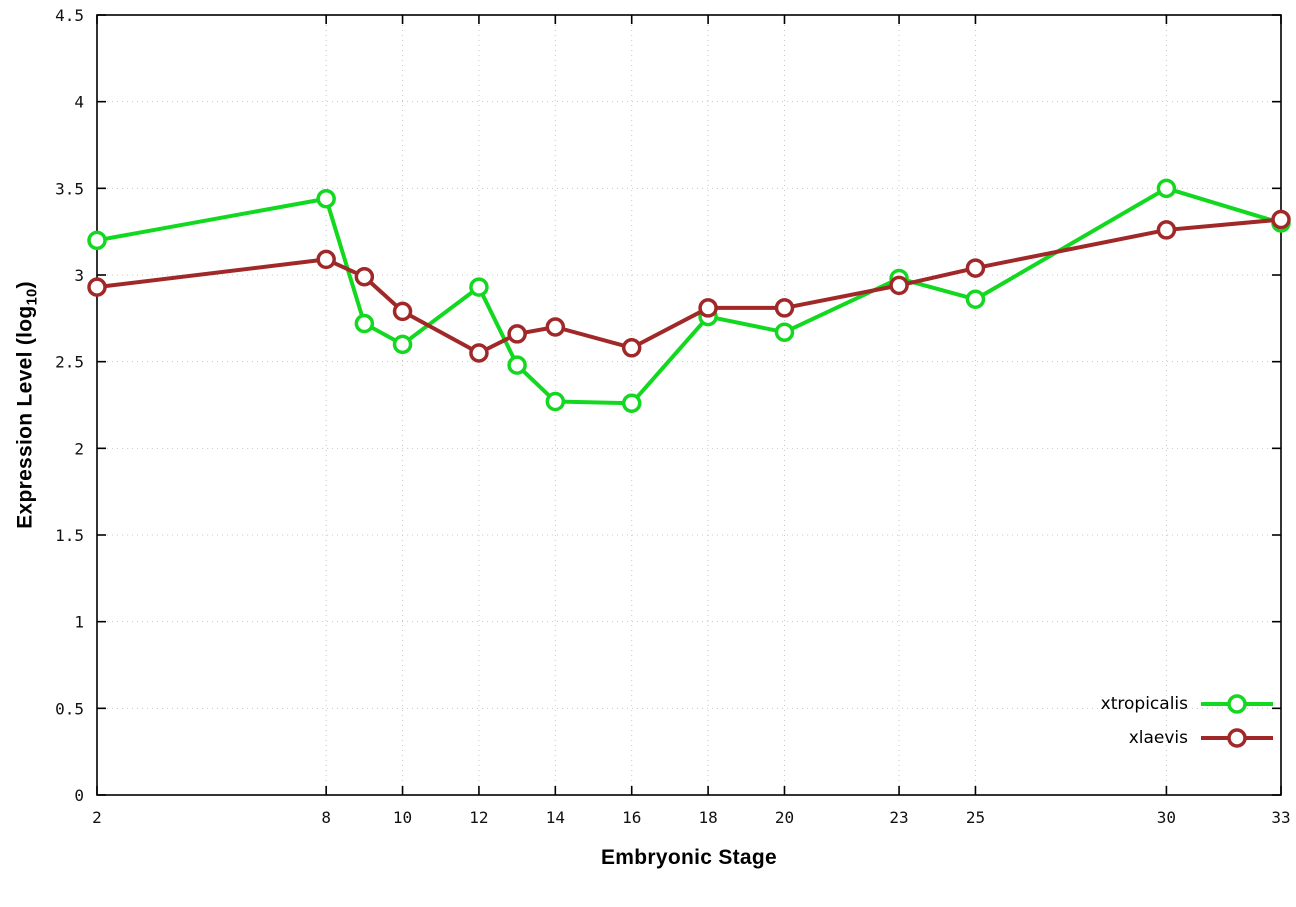 Image resolution: width=1296 pixels, height=907 pixels. I want to click on svg-text: 0.5, so click(69, 708).